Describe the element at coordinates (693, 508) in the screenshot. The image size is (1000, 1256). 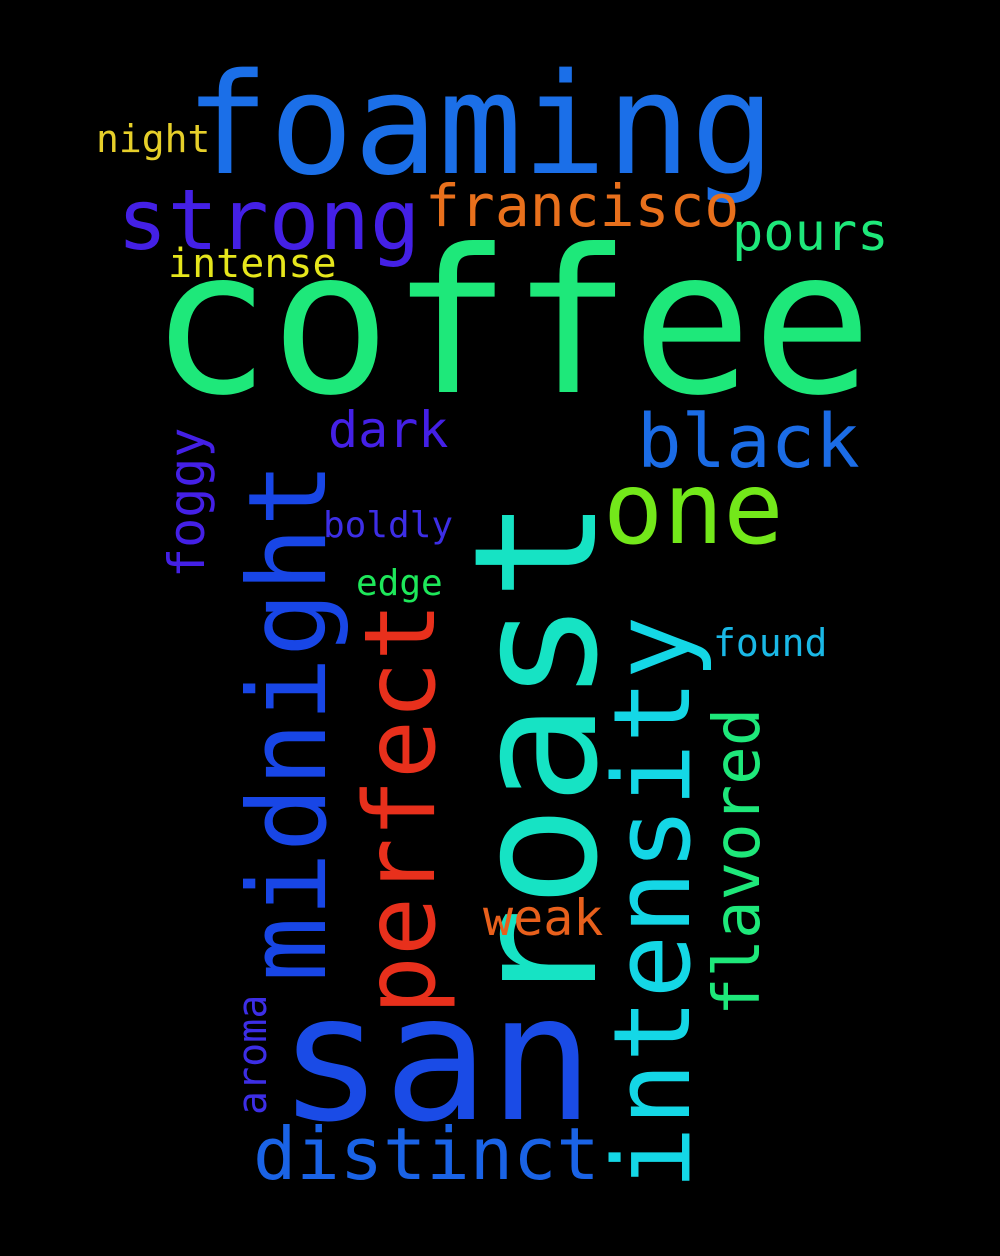
I see `word-one: one` at that location.